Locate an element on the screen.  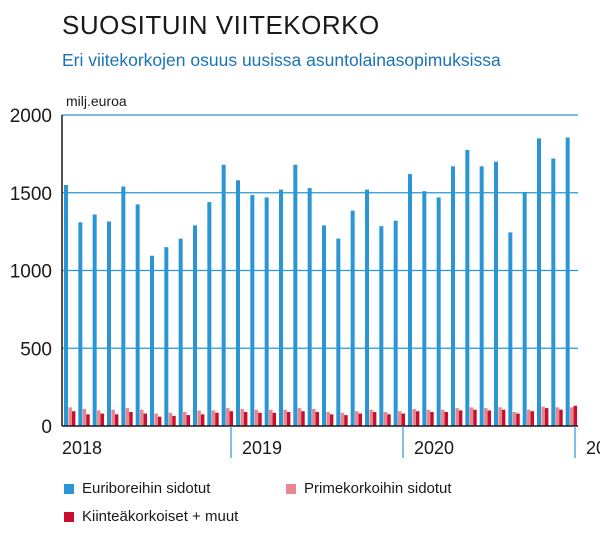
legend-item-1: Euriboreihin sidotut is located at coordinates (137, 488).